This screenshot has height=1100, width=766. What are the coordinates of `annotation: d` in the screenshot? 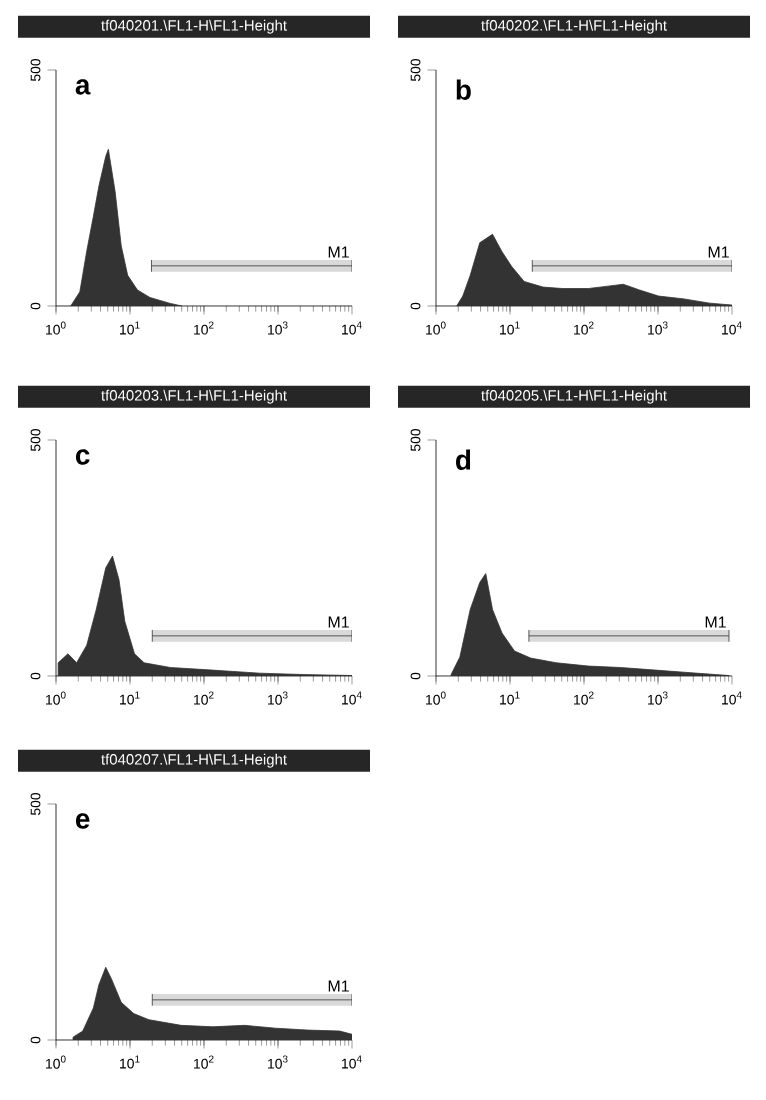 It's located at (463, 459).